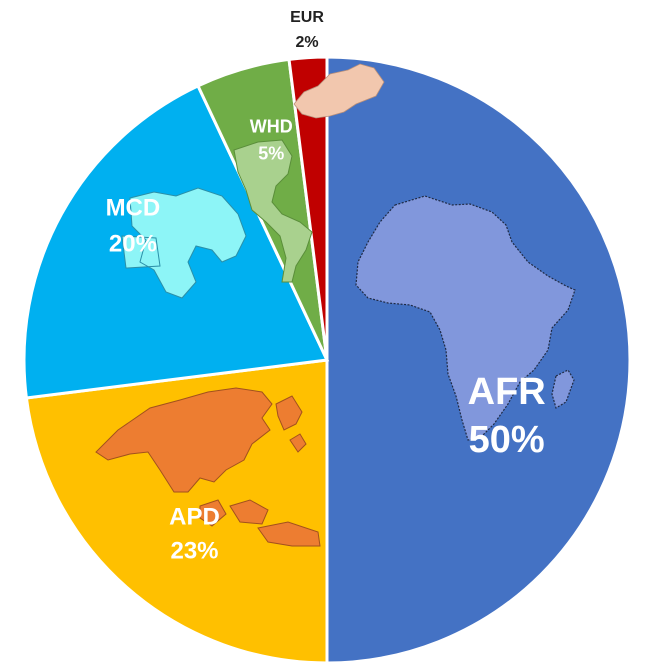 This screenshot has height=669, width=649. I want to click on pie-slice-eur, so click(308, 208).